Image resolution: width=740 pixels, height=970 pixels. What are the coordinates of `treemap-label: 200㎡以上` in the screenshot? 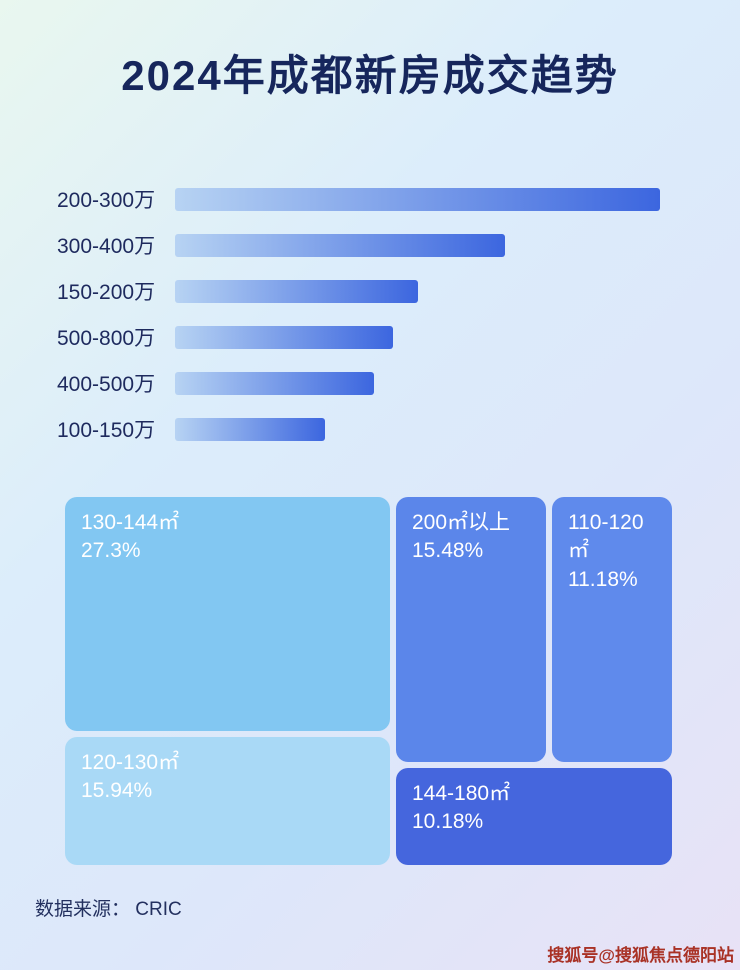 It's located at (461, 522).